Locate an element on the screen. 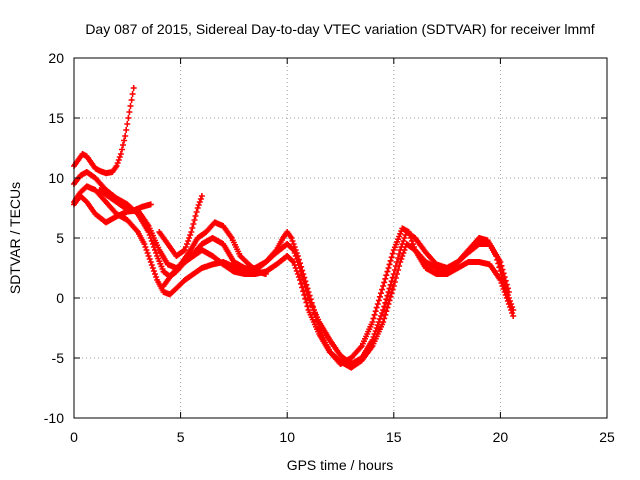  x-tick-label: 0 is located at coordinates (74, 437).